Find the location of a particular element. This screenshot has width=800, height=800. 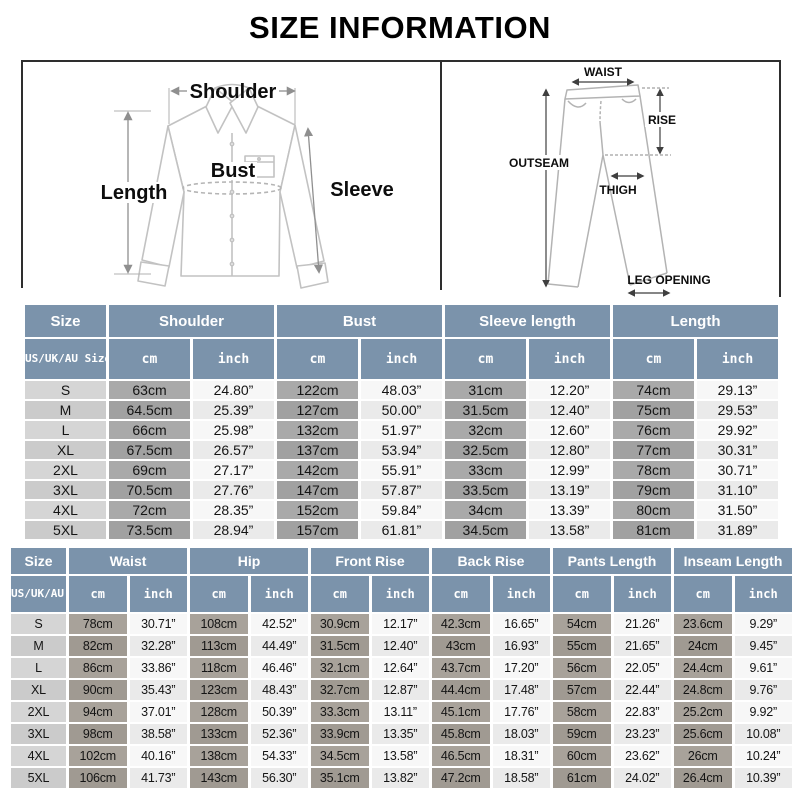

size-cell: M is located at coordinates (65, 410).